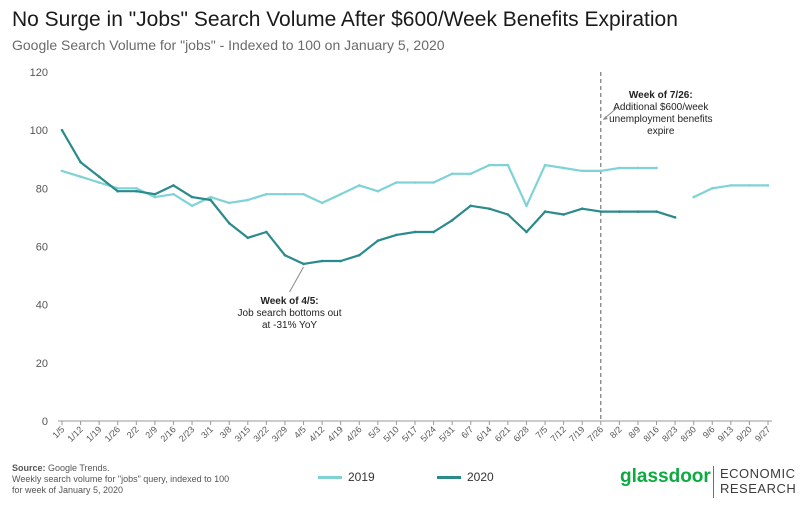 Image resolution: width=800 pixels, height=509 pixels. I want to click on annotation-arrow-head, so click(605, 118).